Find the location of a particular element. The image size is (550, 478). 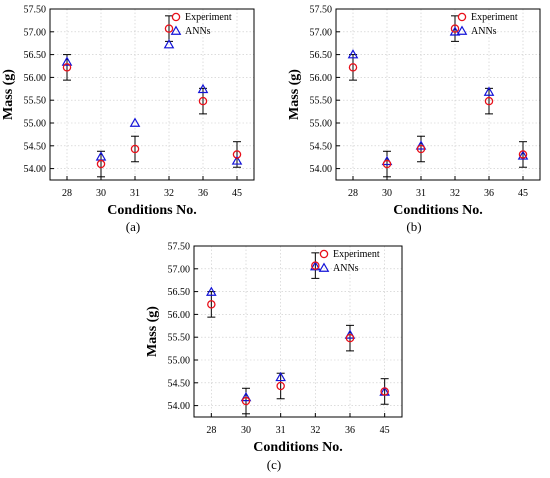

panel-label: (c) is located at coordinates (274, 464).